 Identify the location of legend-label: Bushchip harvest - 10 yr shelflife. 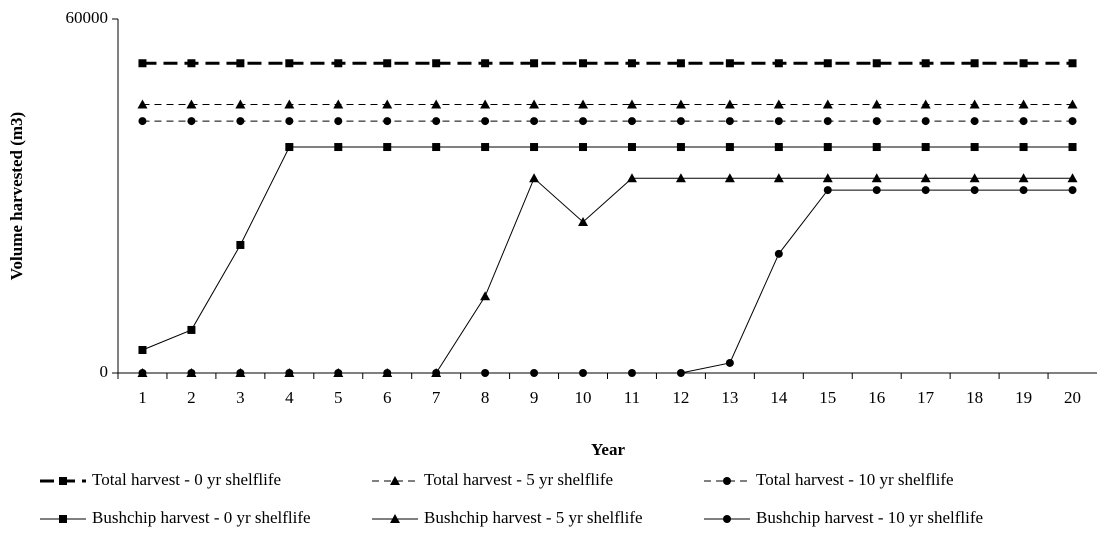
(869, 517).